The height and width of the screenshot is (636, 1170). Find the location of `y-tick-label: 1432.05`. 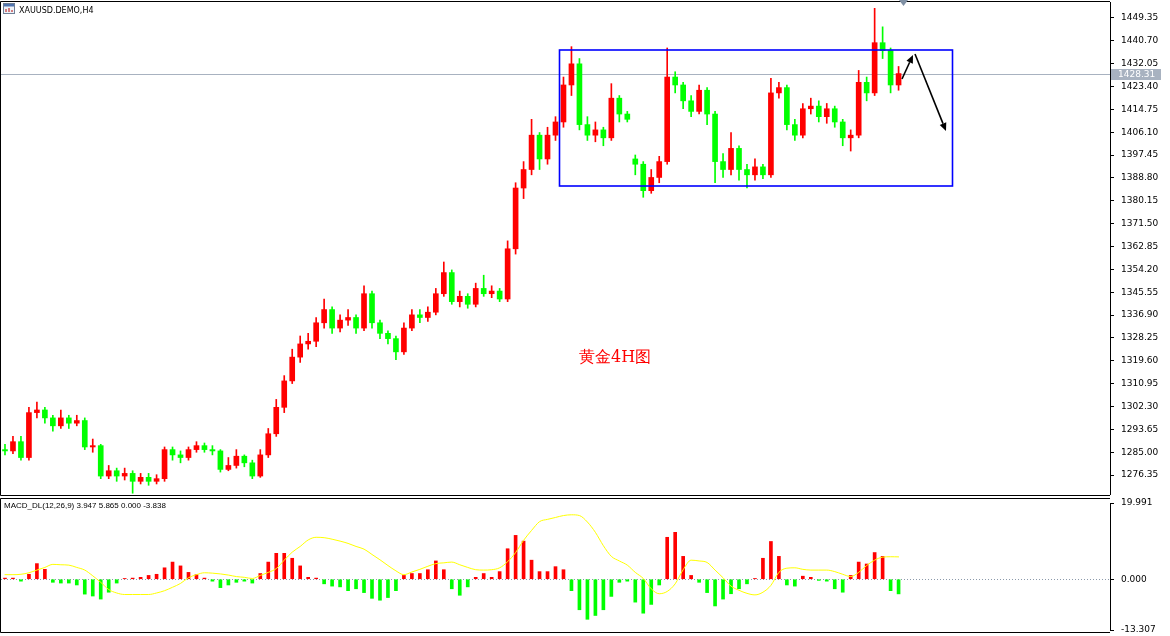

y-tick-label: 1432.05 is located at coordinates (1140, 63).